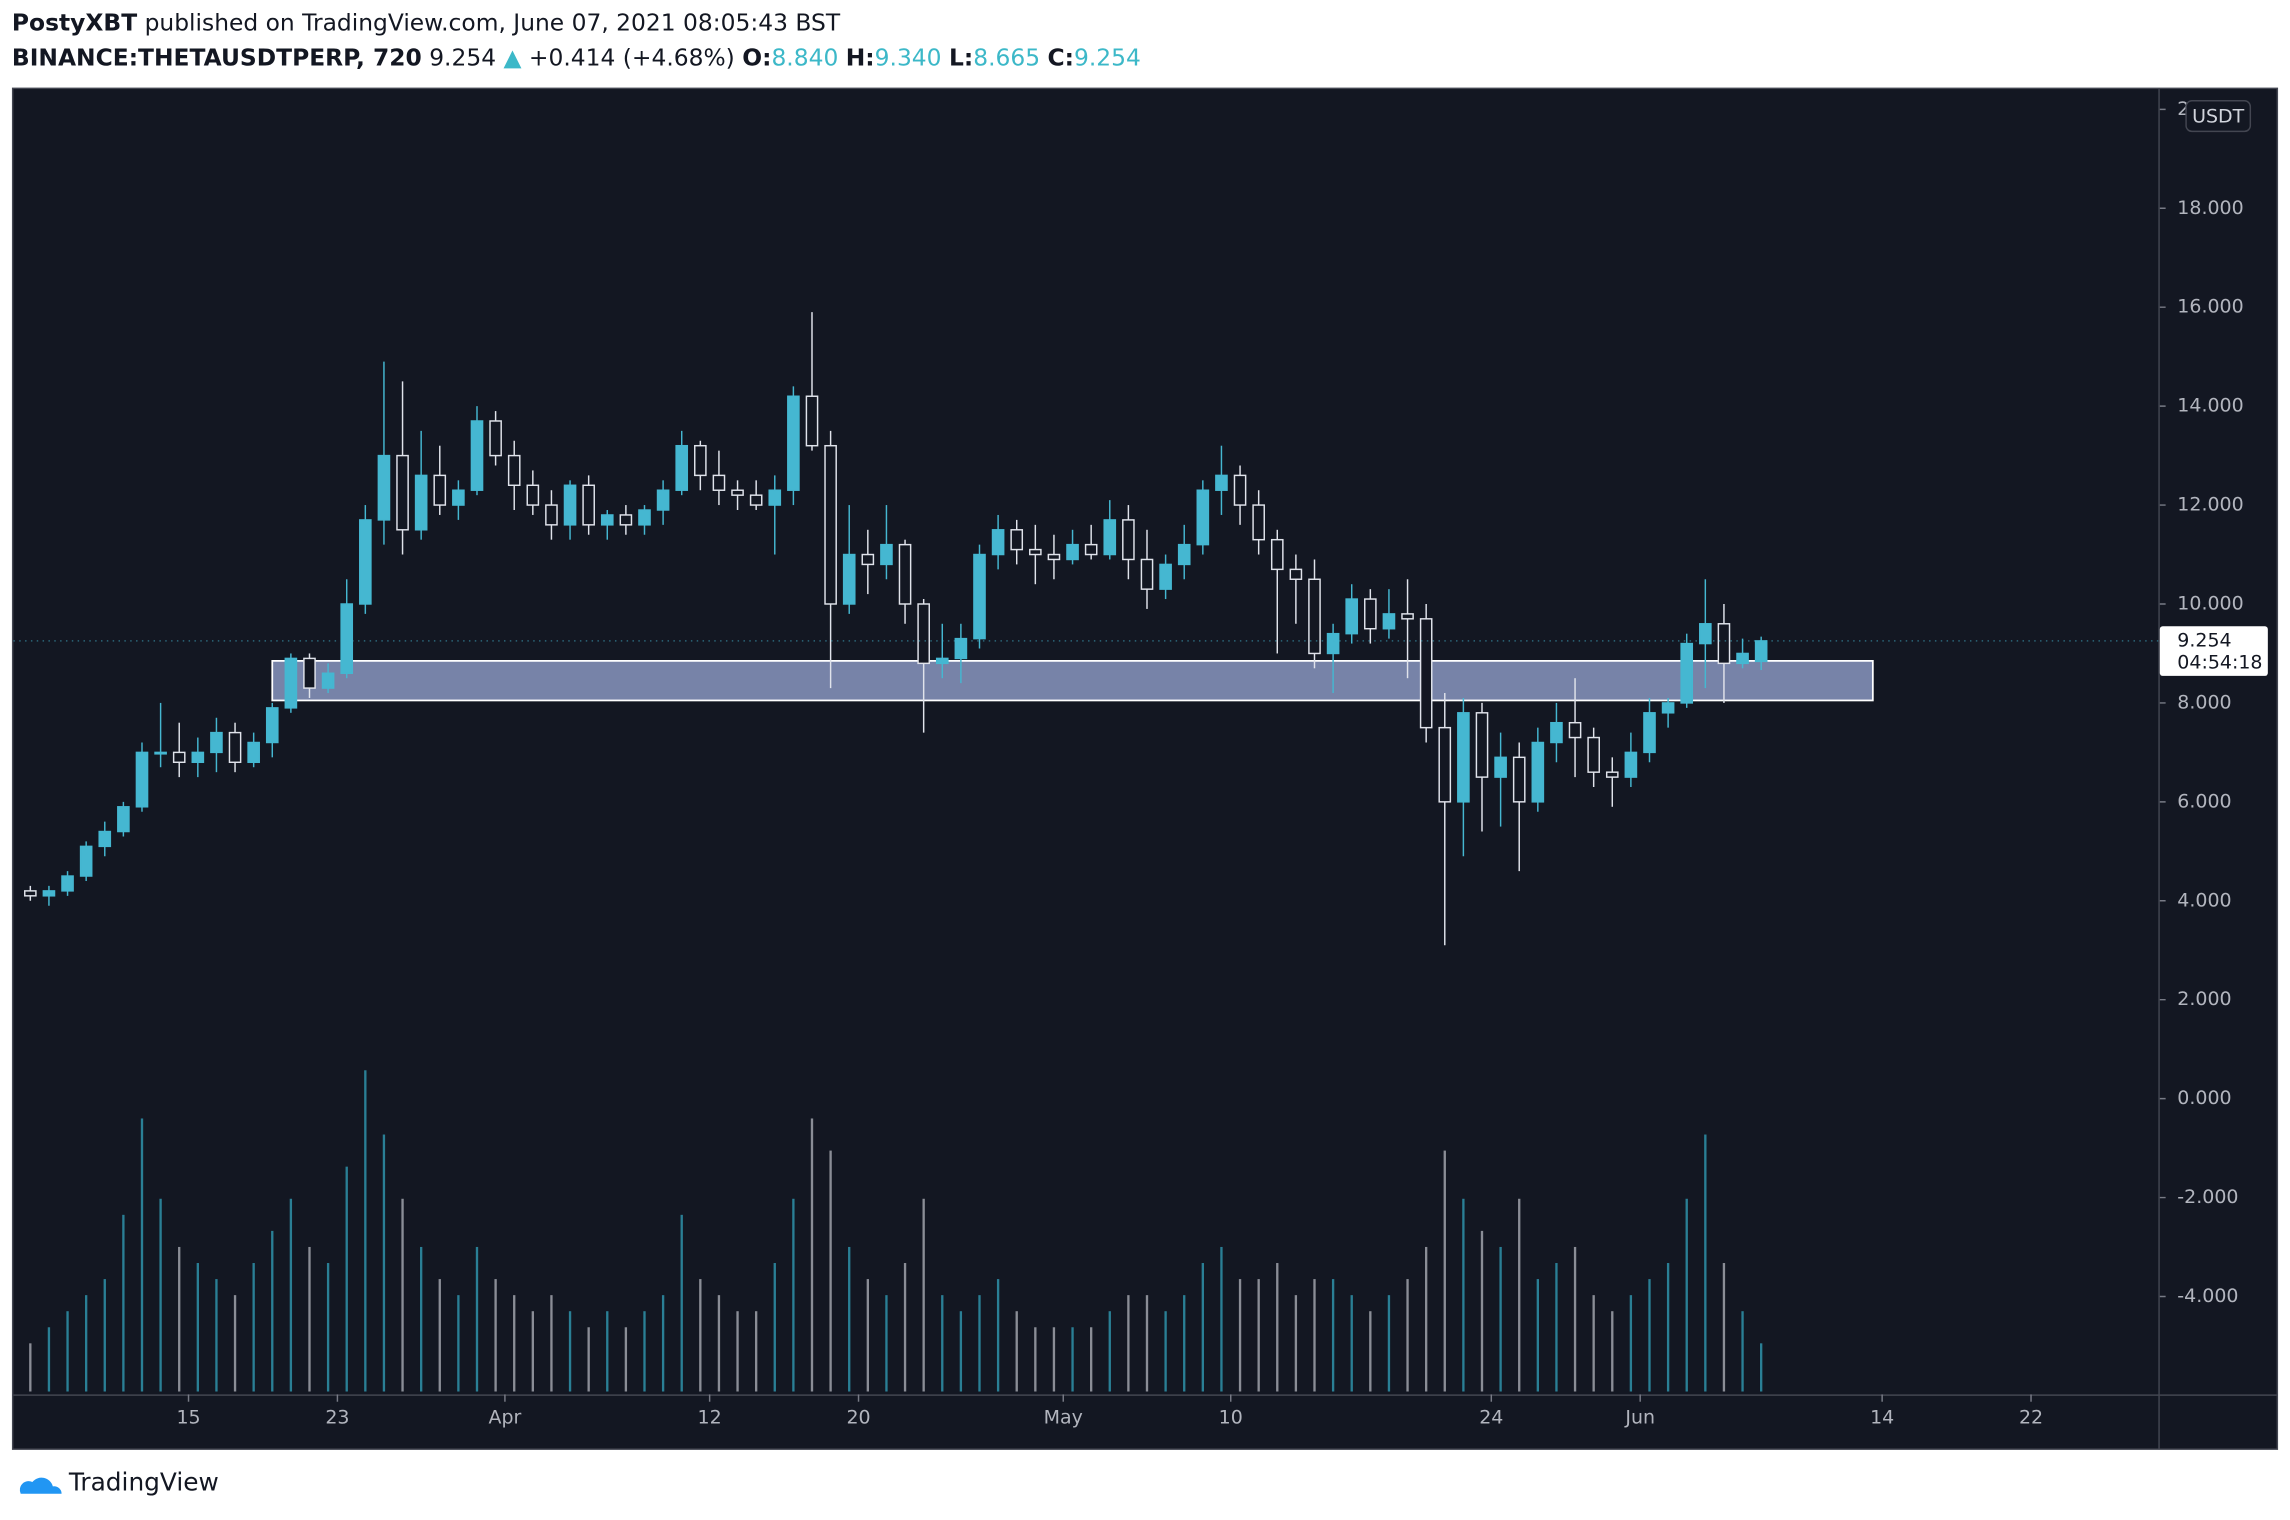 This screenshot has height=1520, width=2290. Describe the element at coordinates (2219, 662) in the screenshot. I see `countdown: 04:54:18` at that location.